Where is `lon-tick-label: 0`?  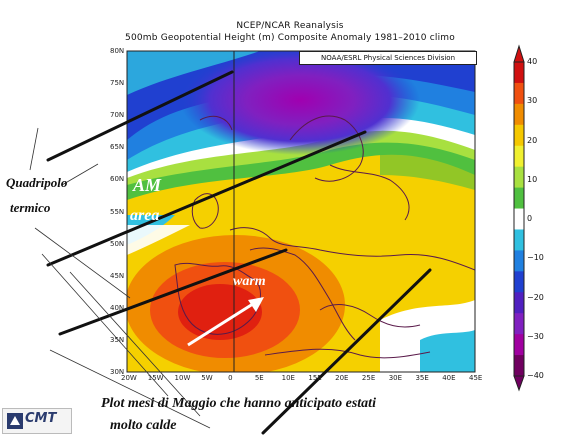 lon-tick-label: 0 is located at coordinates (230, 378).